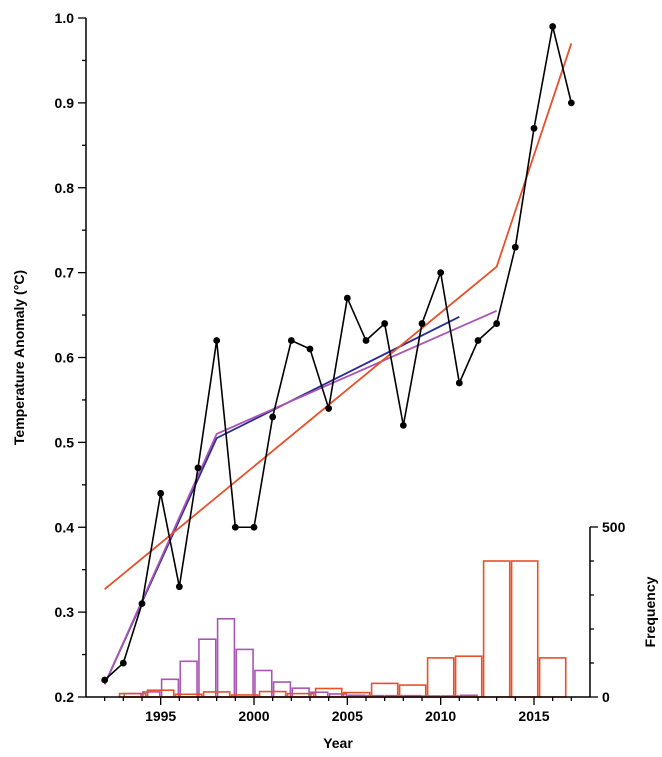  What do you see at coordinates (606, 697) in the screenshot?
I see `y2-tick-label: 0` at bounding box center [606, 697].